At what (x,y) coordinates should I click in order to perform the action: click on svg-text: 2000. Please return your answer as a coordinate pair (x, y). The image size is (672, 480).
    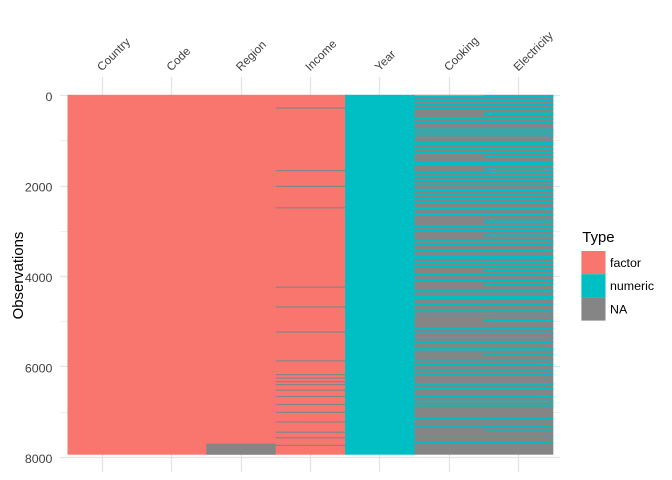
    Looking at the image, I should click on (39, 188).